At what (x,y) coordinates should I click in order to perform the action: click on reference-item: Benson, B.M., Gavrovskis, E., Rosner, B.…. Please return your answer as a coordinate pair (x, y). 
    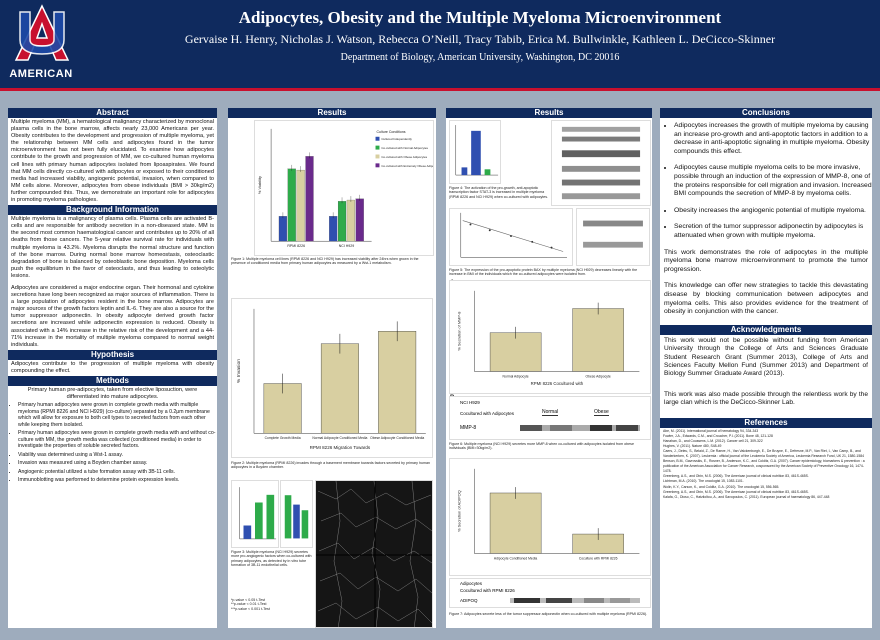
    Looking at the image, I should click on (764, 466).